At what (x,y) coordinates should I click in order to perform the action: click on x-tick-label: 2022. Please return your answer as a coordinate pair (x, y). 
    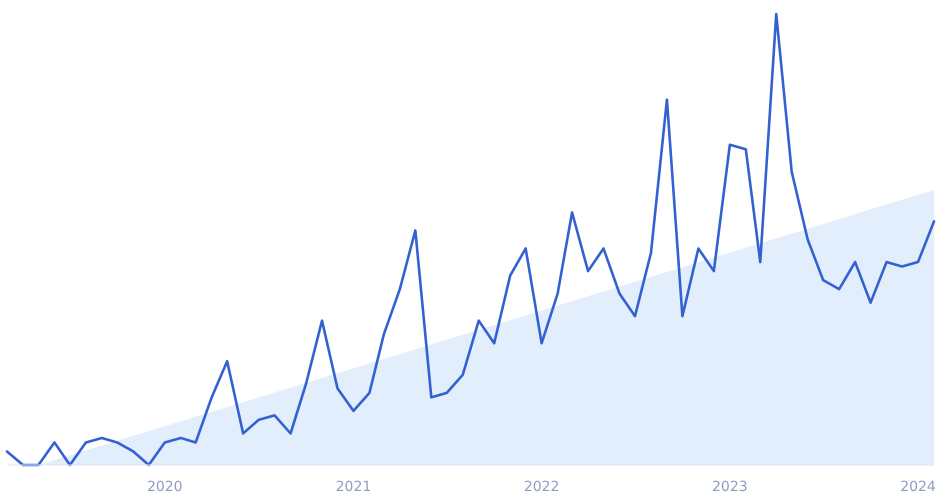
    Looking at the image, I should click on (542, 487).